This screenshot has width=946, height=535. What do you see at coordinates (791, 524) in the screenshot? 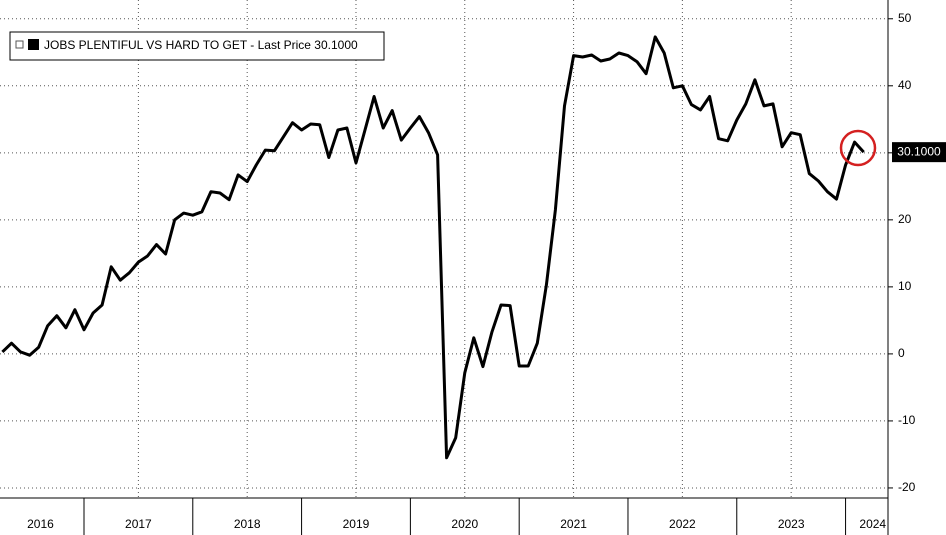
I see `x-tick-label: 2023` at bounding box center [791, 524].